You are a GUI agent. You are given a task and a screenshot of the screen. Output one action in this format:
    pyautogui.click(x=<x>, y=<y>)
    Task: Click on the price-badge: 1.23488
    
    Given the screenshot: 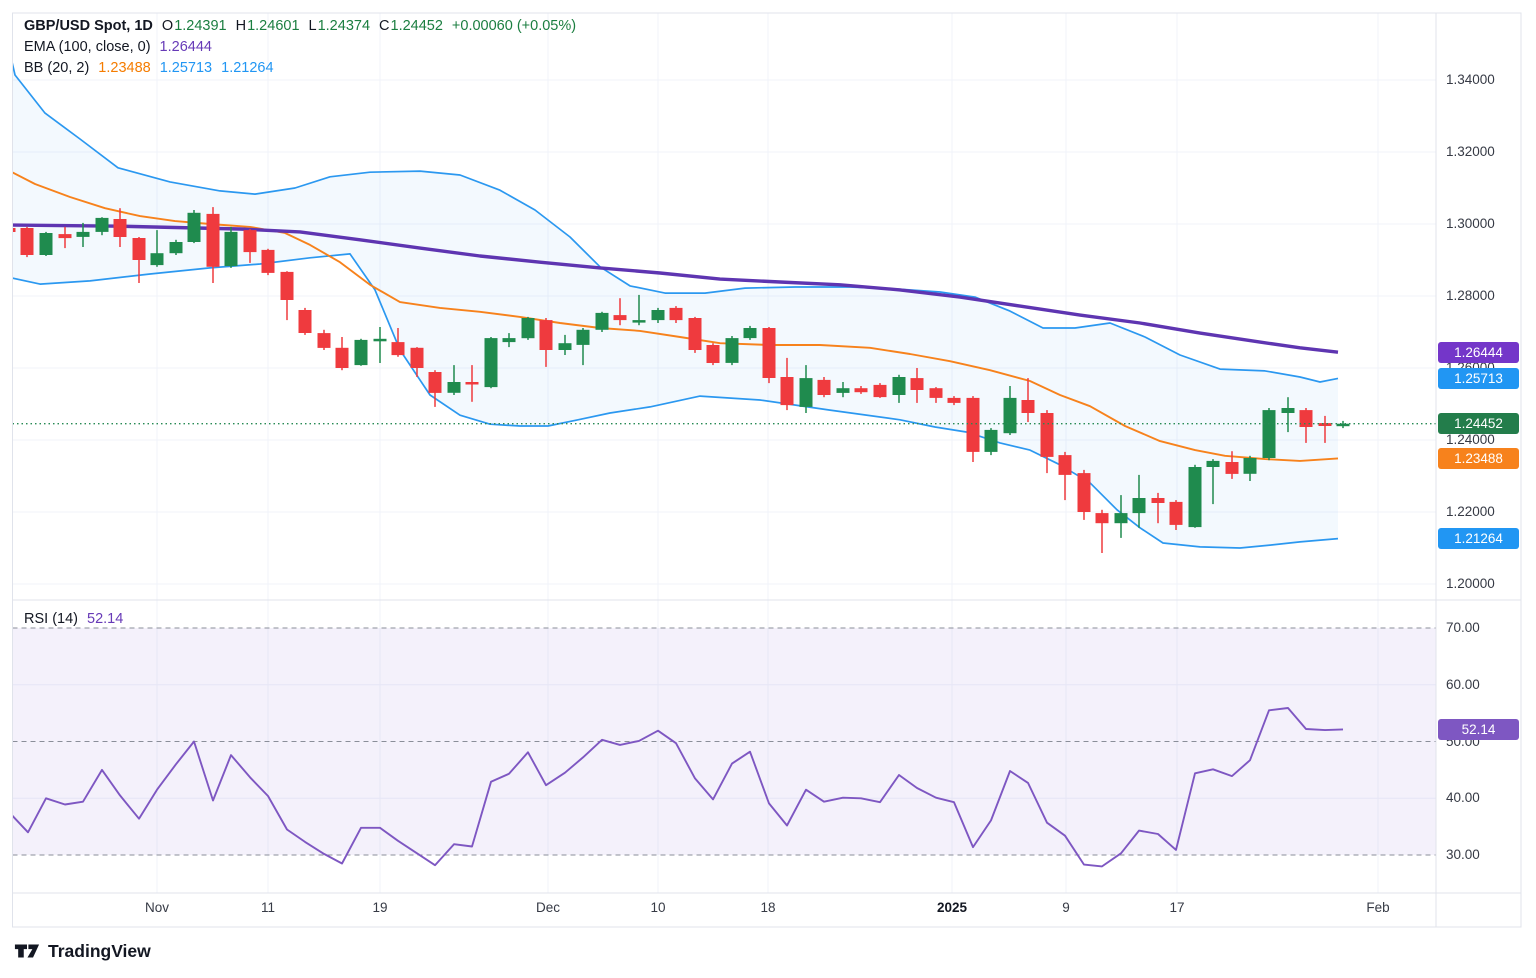 What is the action you would take?
    pyautogui.click(x=1478, y=458)
    